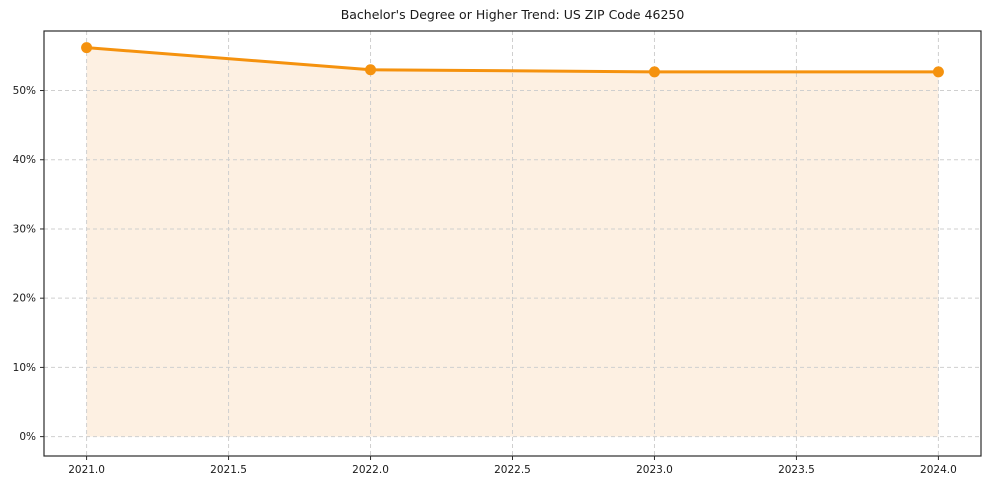 This screenshot has height=490, width=989. Describe the element at coordinates (24, 160) in the screenshot. I see `y-tick-label: 40%` at that location.